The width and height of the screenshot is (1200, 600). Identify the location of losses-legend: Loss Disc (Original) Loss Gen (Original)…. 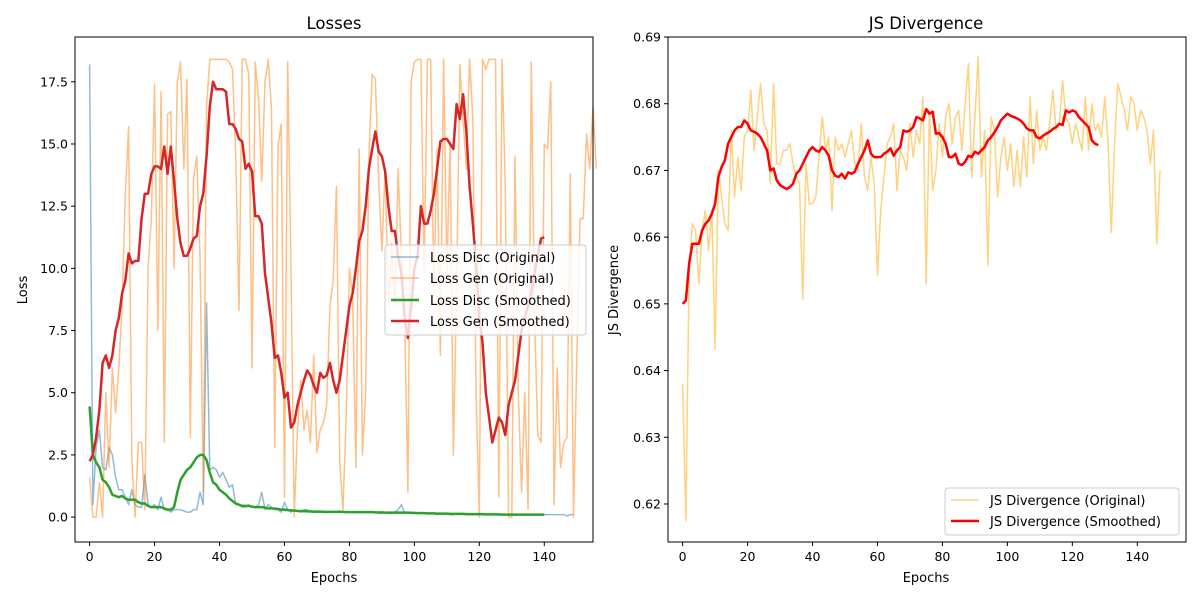
(485, 290).